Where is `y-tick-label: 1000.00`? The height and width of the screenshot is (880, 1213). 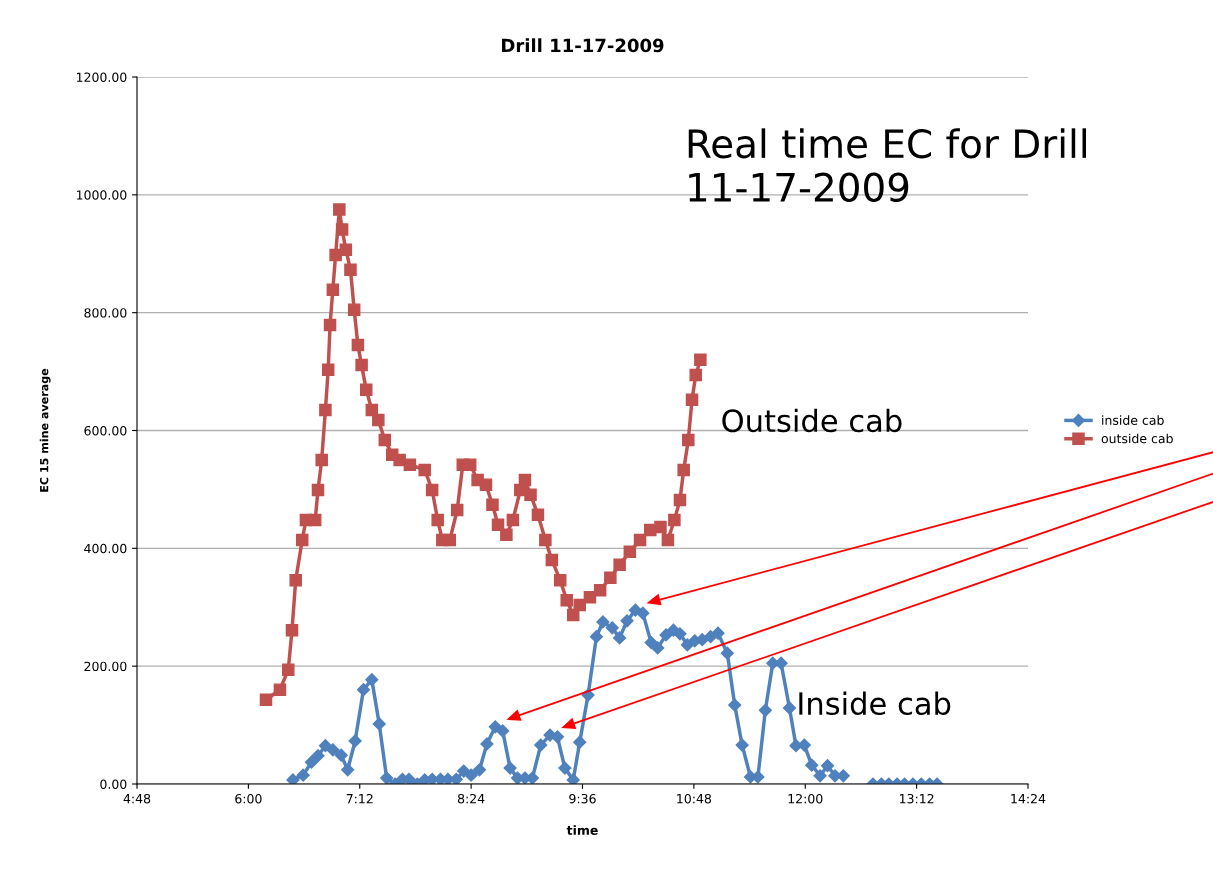 y-tick-label: 1000.00 is located at coordinates (101, 195).